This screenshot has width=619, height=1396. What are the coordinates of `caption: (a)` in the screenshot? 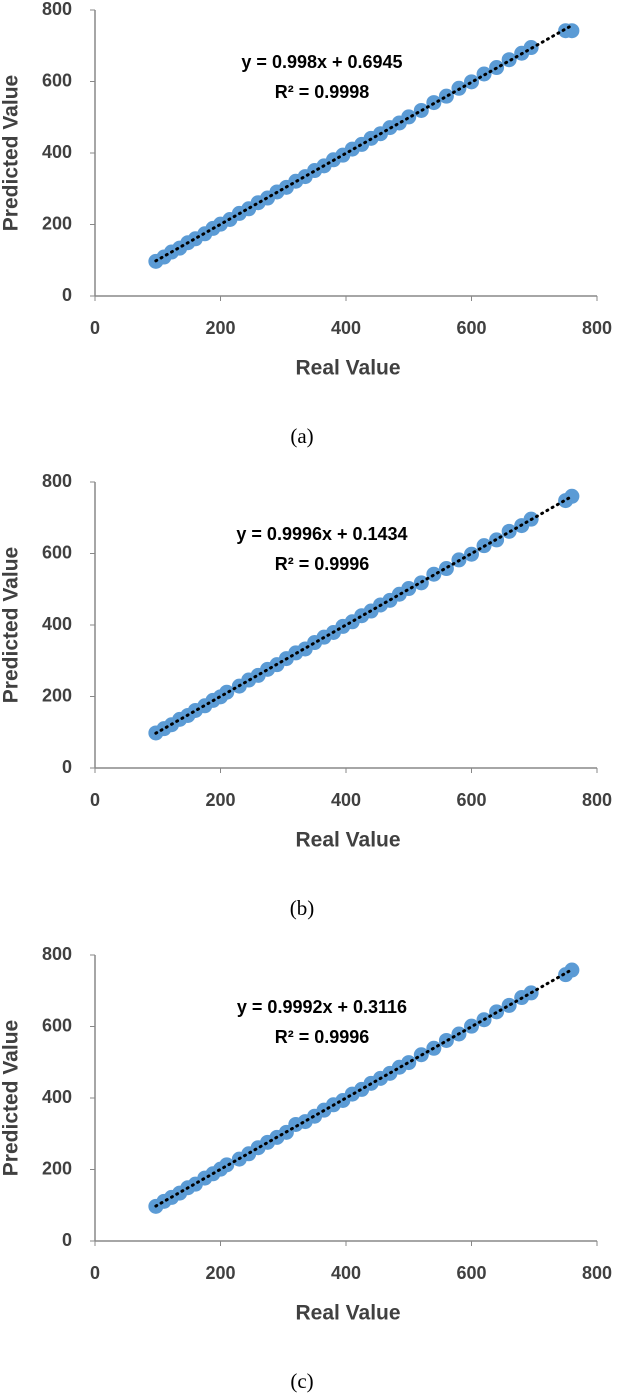 It's located at (301, 436).